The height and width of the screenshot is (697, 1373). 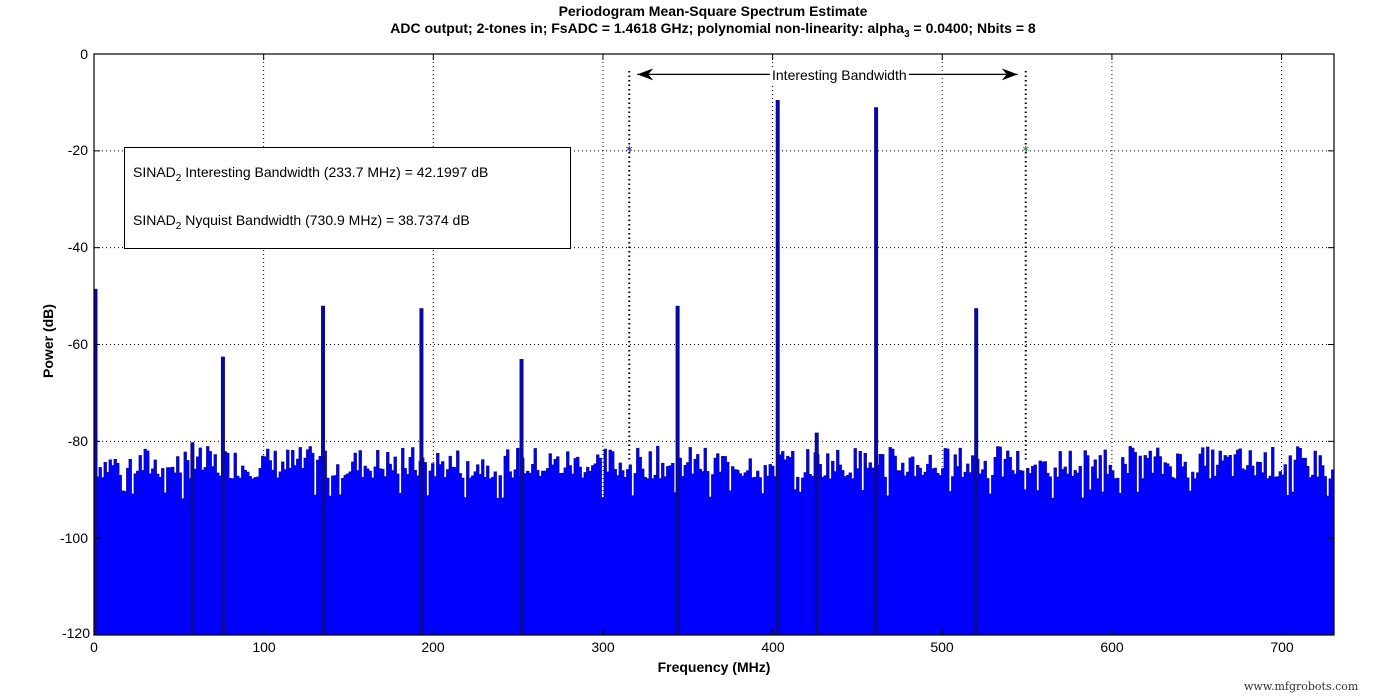 I want to click on y-tick-label: -60, so click(x=77, y=344).